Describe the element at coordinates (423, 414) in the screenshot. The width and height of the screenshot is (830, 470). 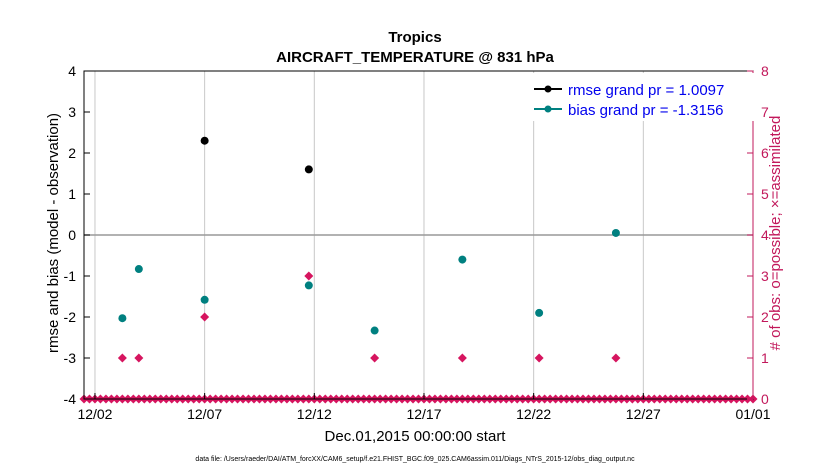
I see `x-tick-label: 12/17` at that location.